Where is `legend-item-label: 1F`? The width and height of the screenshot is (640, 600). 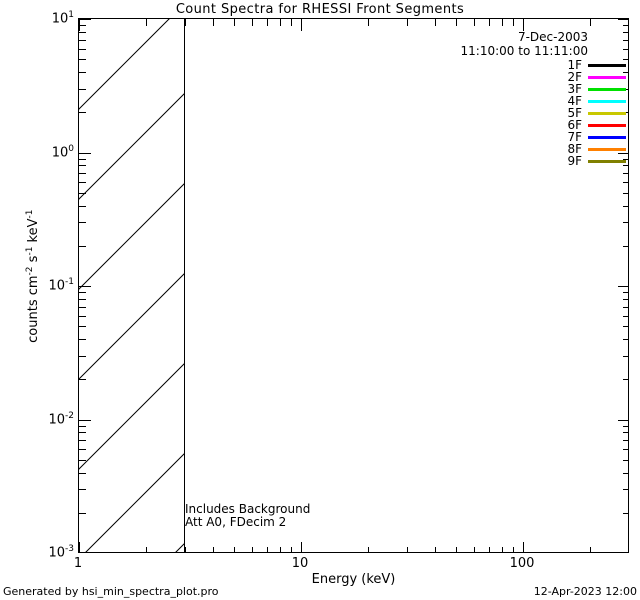 legend-item-label: 1F is located at coordinates (574, 65).